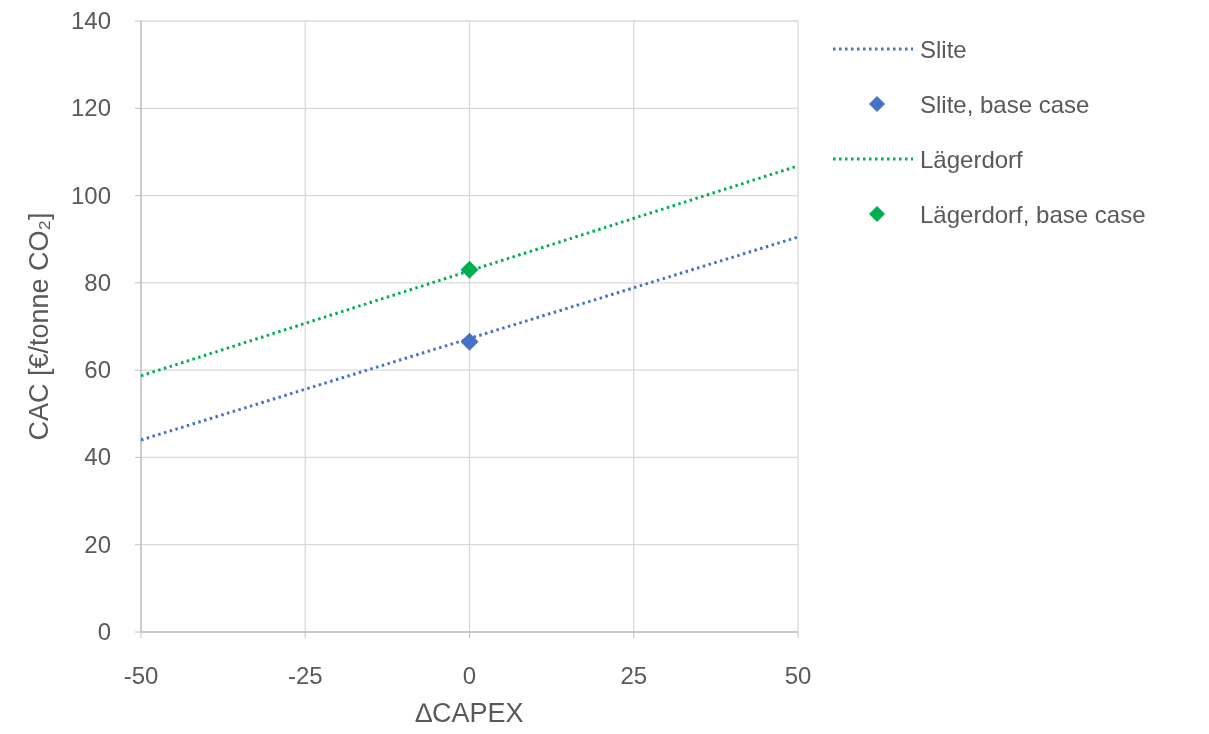  I want to click on y-tick-label: 40, so click(97, 457).